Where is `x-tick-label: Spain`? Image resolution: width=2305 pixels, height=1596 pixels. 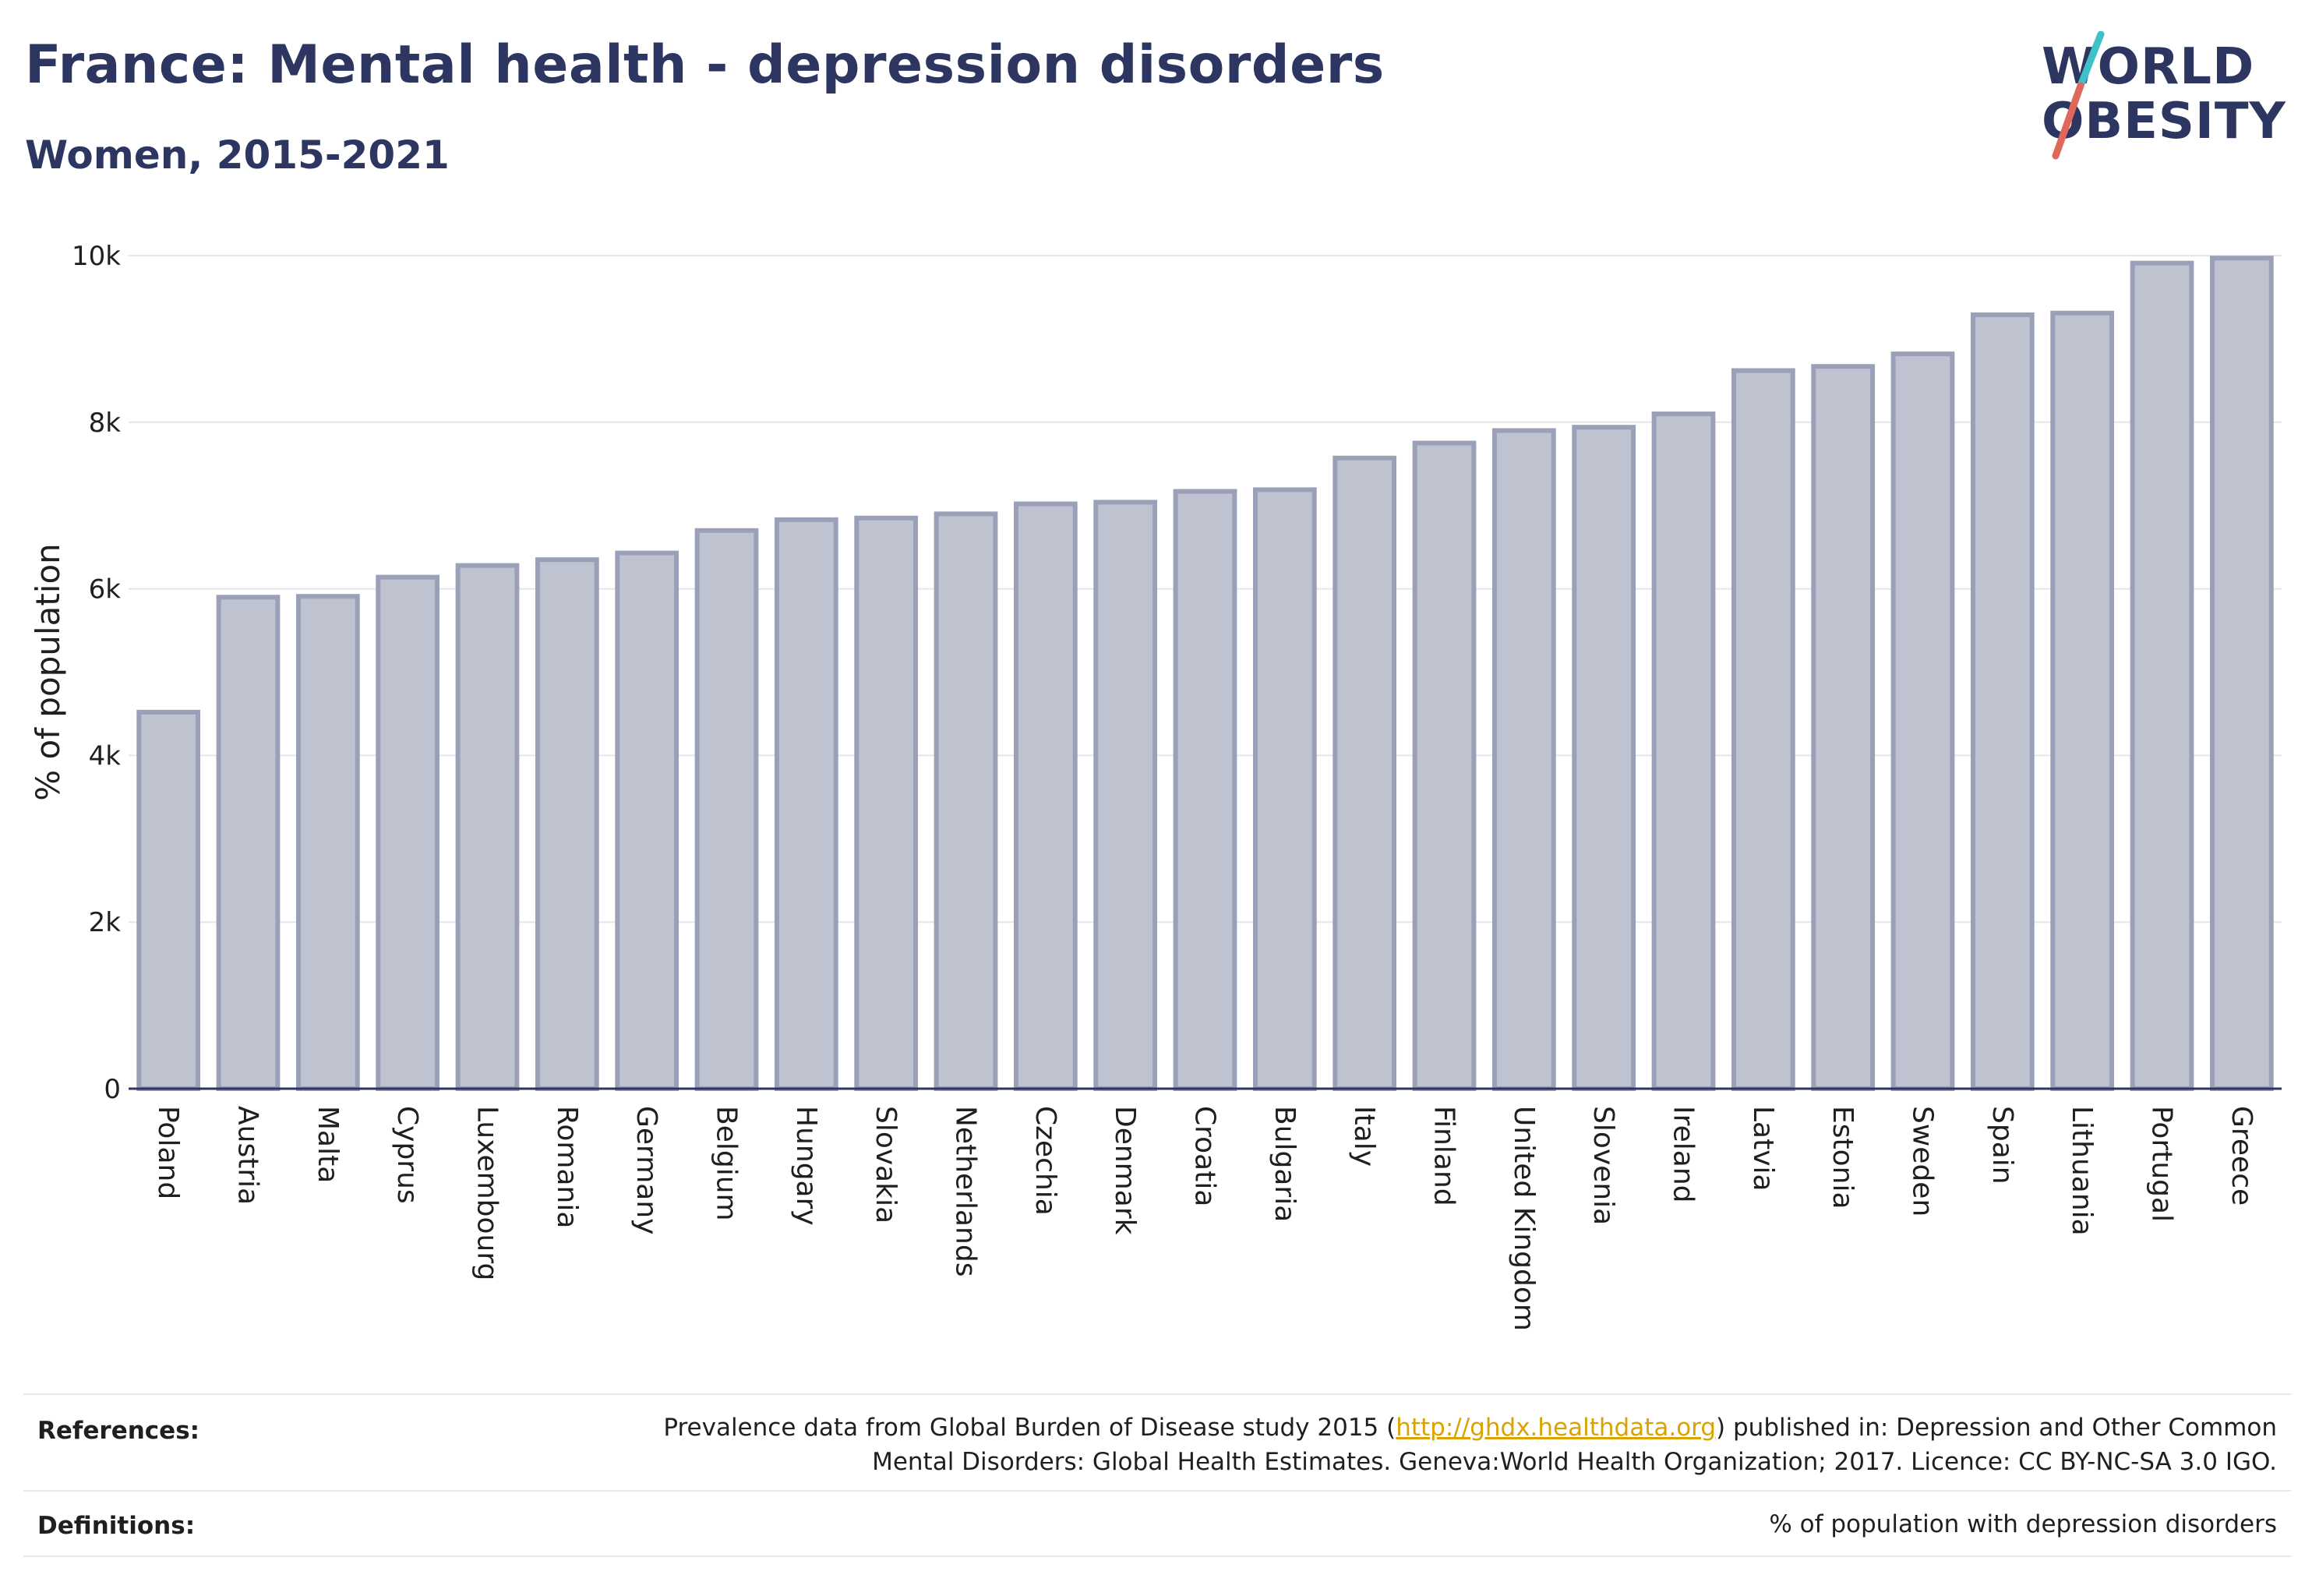 x-tick-label: Spain is located at coordinates (2002, 1145).